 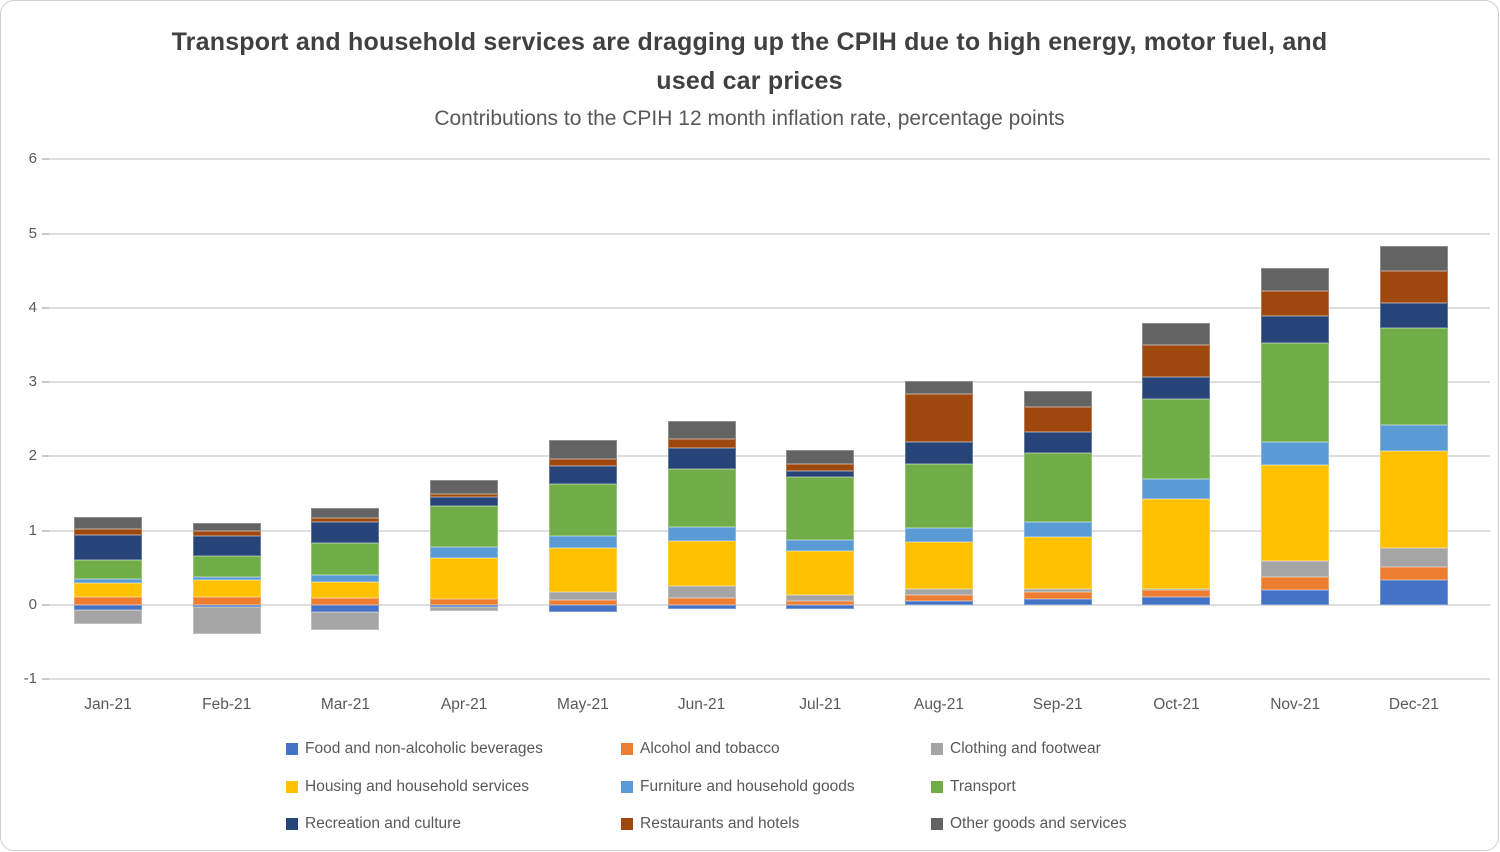 What do you see at coordinates (424, 748) in the screenshot?
I see `legend-label: Food and non-alcoholic beverages` at bounding box center [424, 748].